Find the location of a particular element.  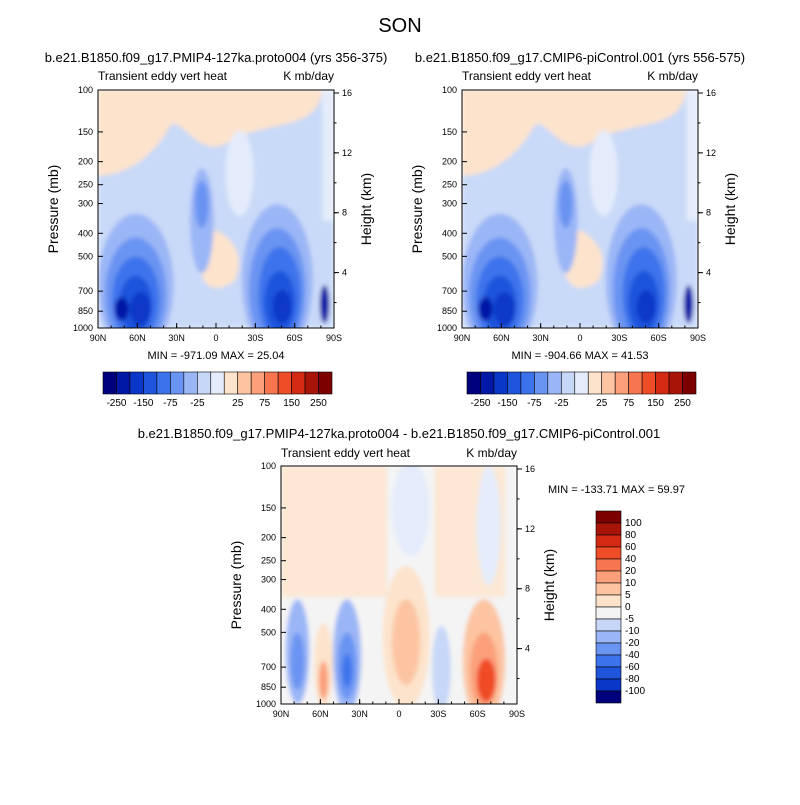

colorbar-label: -100 is located at coordinates (635, 691).